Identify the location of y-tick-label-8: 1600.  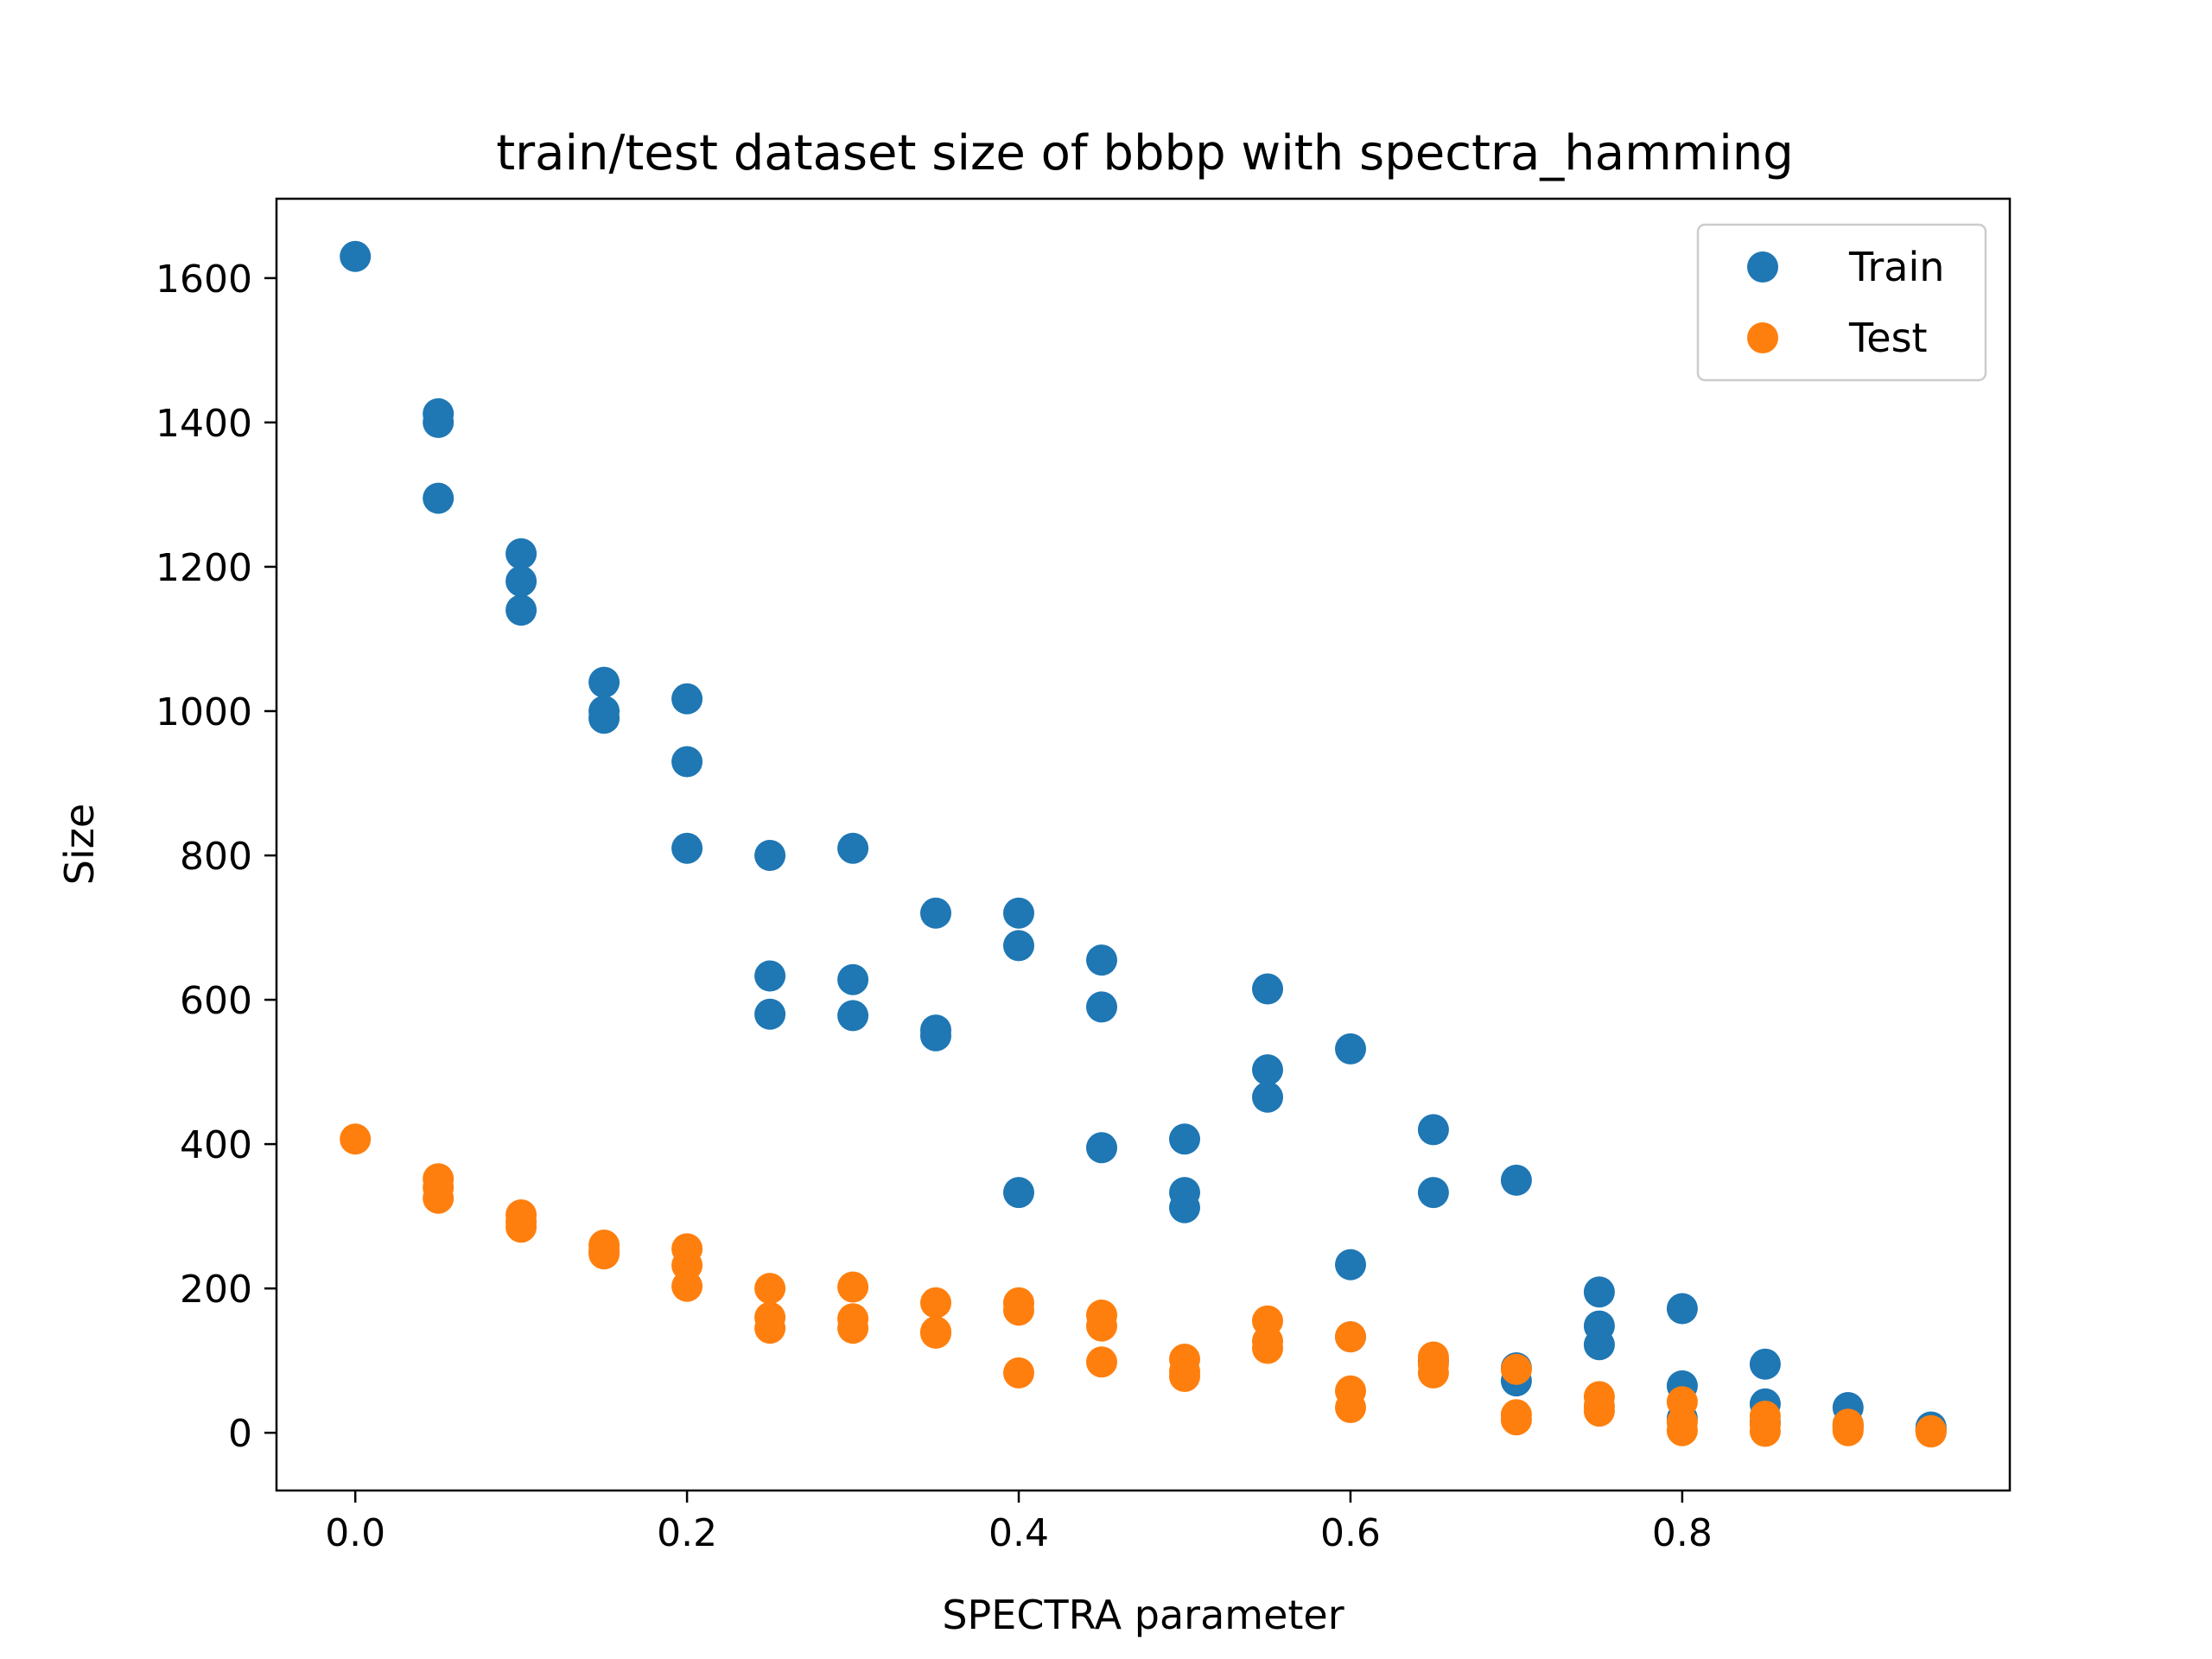
(204, 279).